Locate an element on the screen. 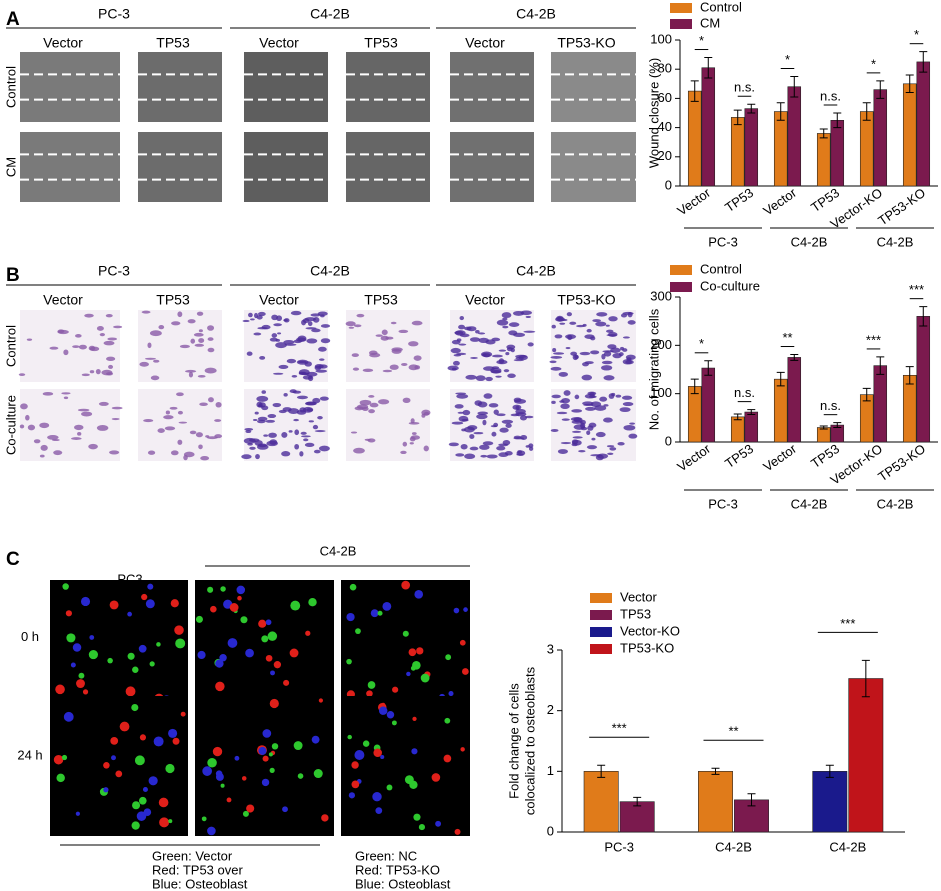  y-tick-label: 20 is located at coordinates (665, 155).